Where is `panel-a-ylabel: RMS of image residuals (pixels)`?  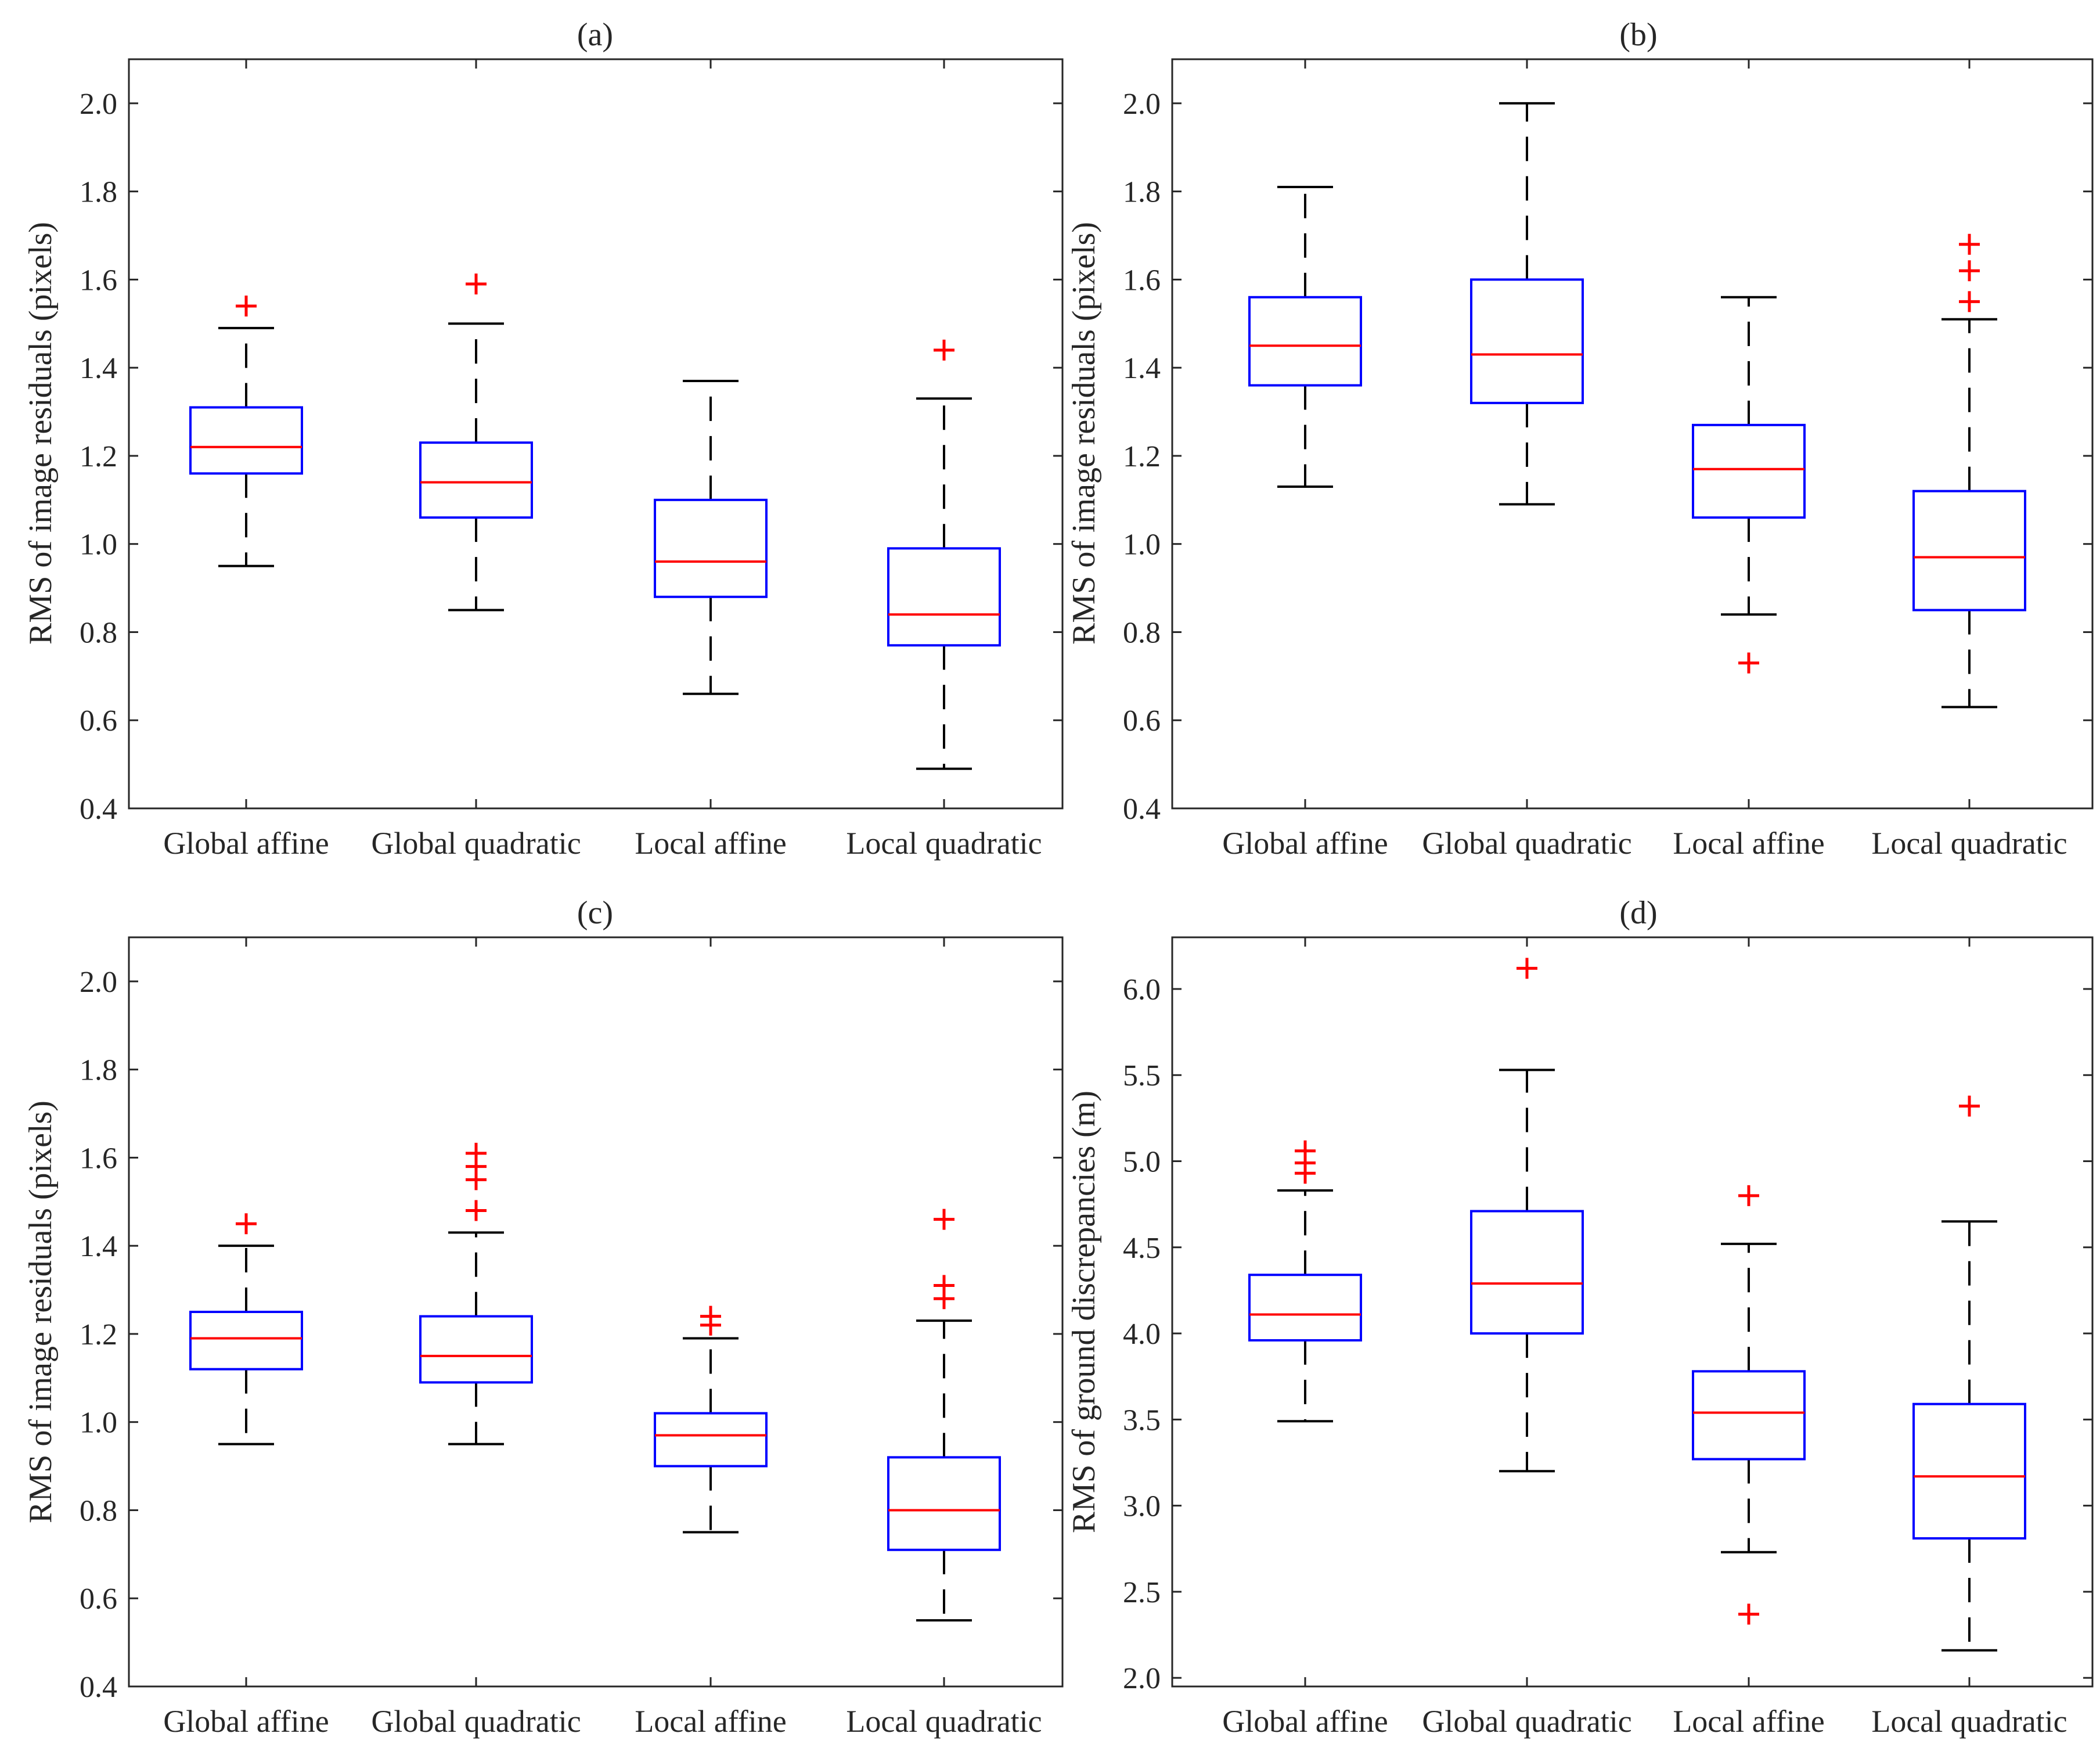
panel-a-ylabel: RMS of image residuals (pixels) is located at coordinates (41, 433).